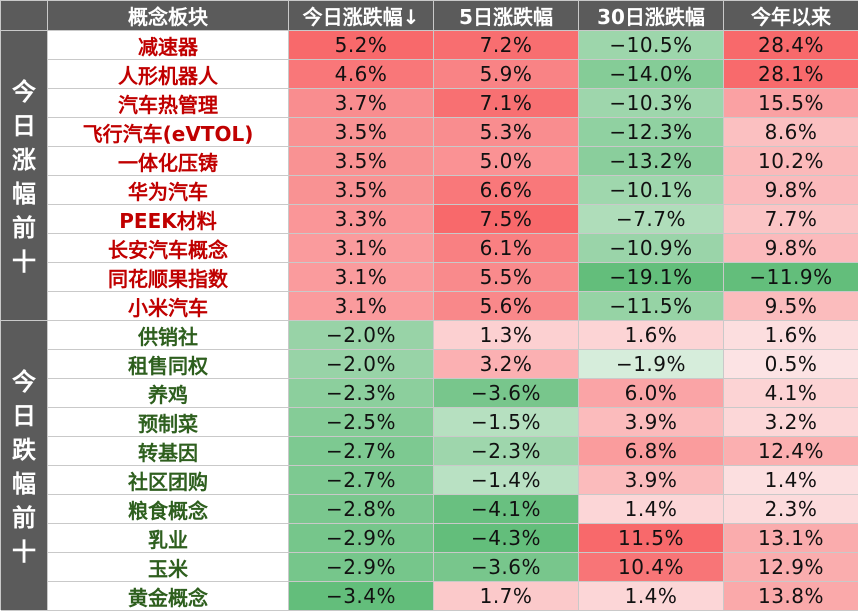 This screenshot has width=858, height=611. What do you see at coordinates (168, 74) in the screenshot?
I see `concept-name-cell: 人形机器人` at bounding box center [168, 74].